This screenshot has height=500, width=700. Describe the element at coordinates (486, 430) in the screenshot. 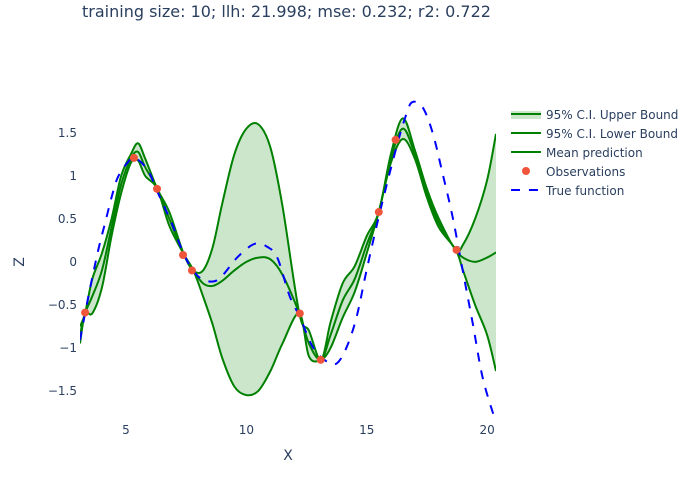

I see `x-tick-label: 20` at that location.